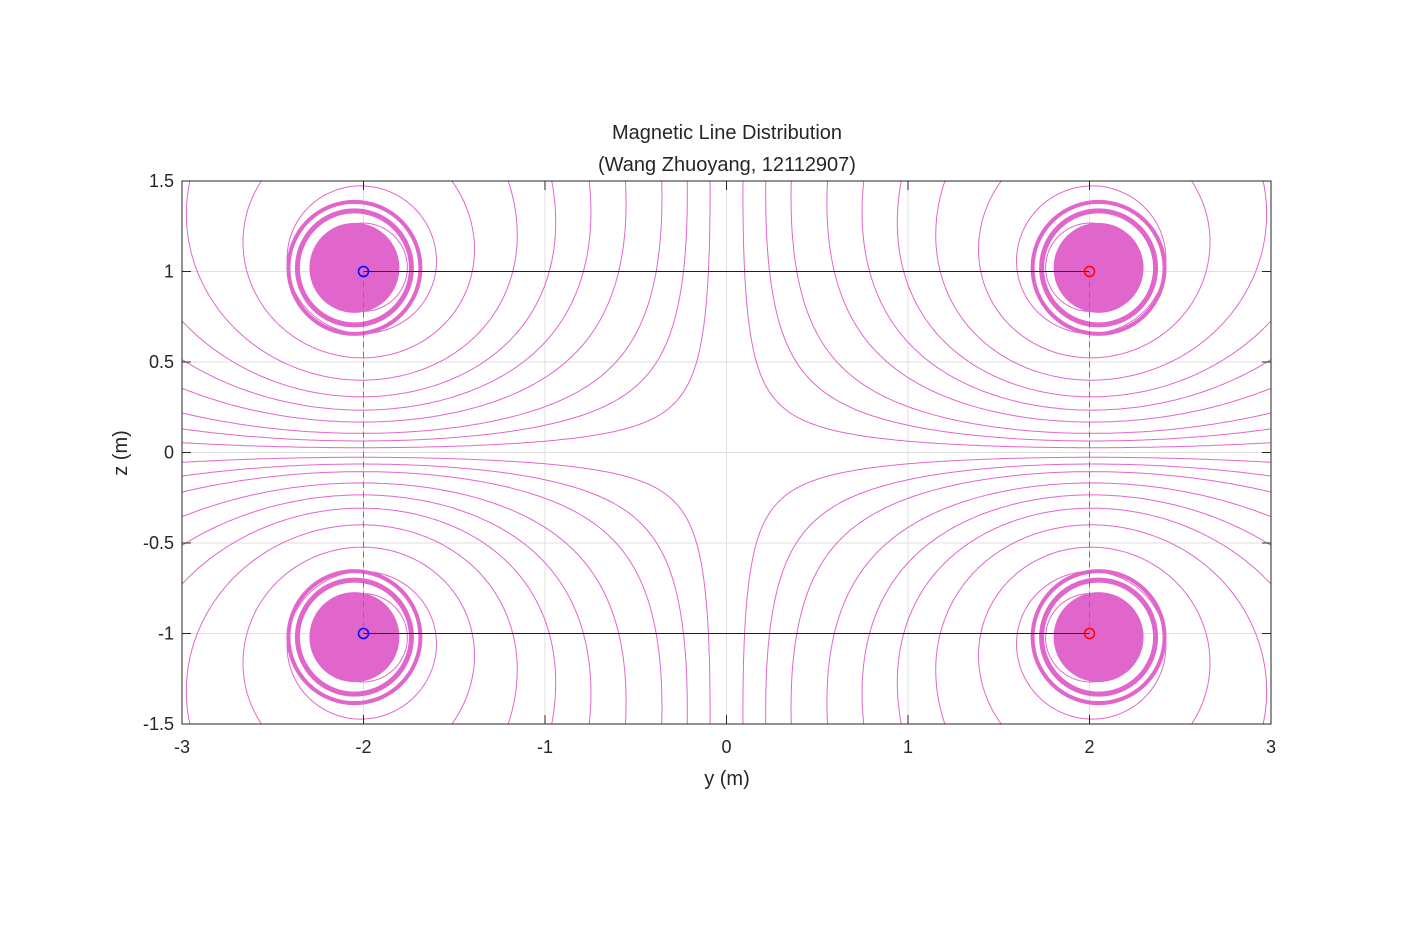 Image resolution: width=1406 pixels, height=943 pixels. I want to click on y-tick-label: 1.5, so click(161, 181).